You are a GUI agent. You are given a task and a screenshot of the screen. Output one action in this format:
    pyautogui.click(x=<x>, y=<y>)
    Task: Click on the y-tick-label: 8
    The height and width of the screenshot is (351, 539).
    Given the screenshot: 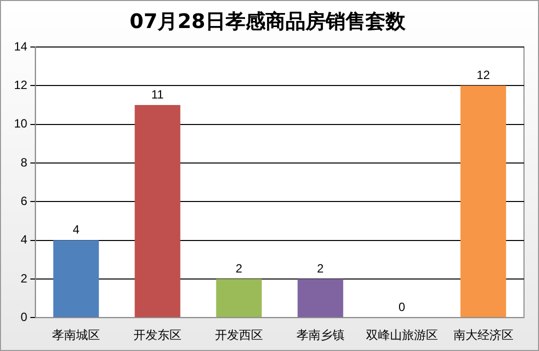 What is the action you would take?
    pyautogui.click(x=24, y=162)
    